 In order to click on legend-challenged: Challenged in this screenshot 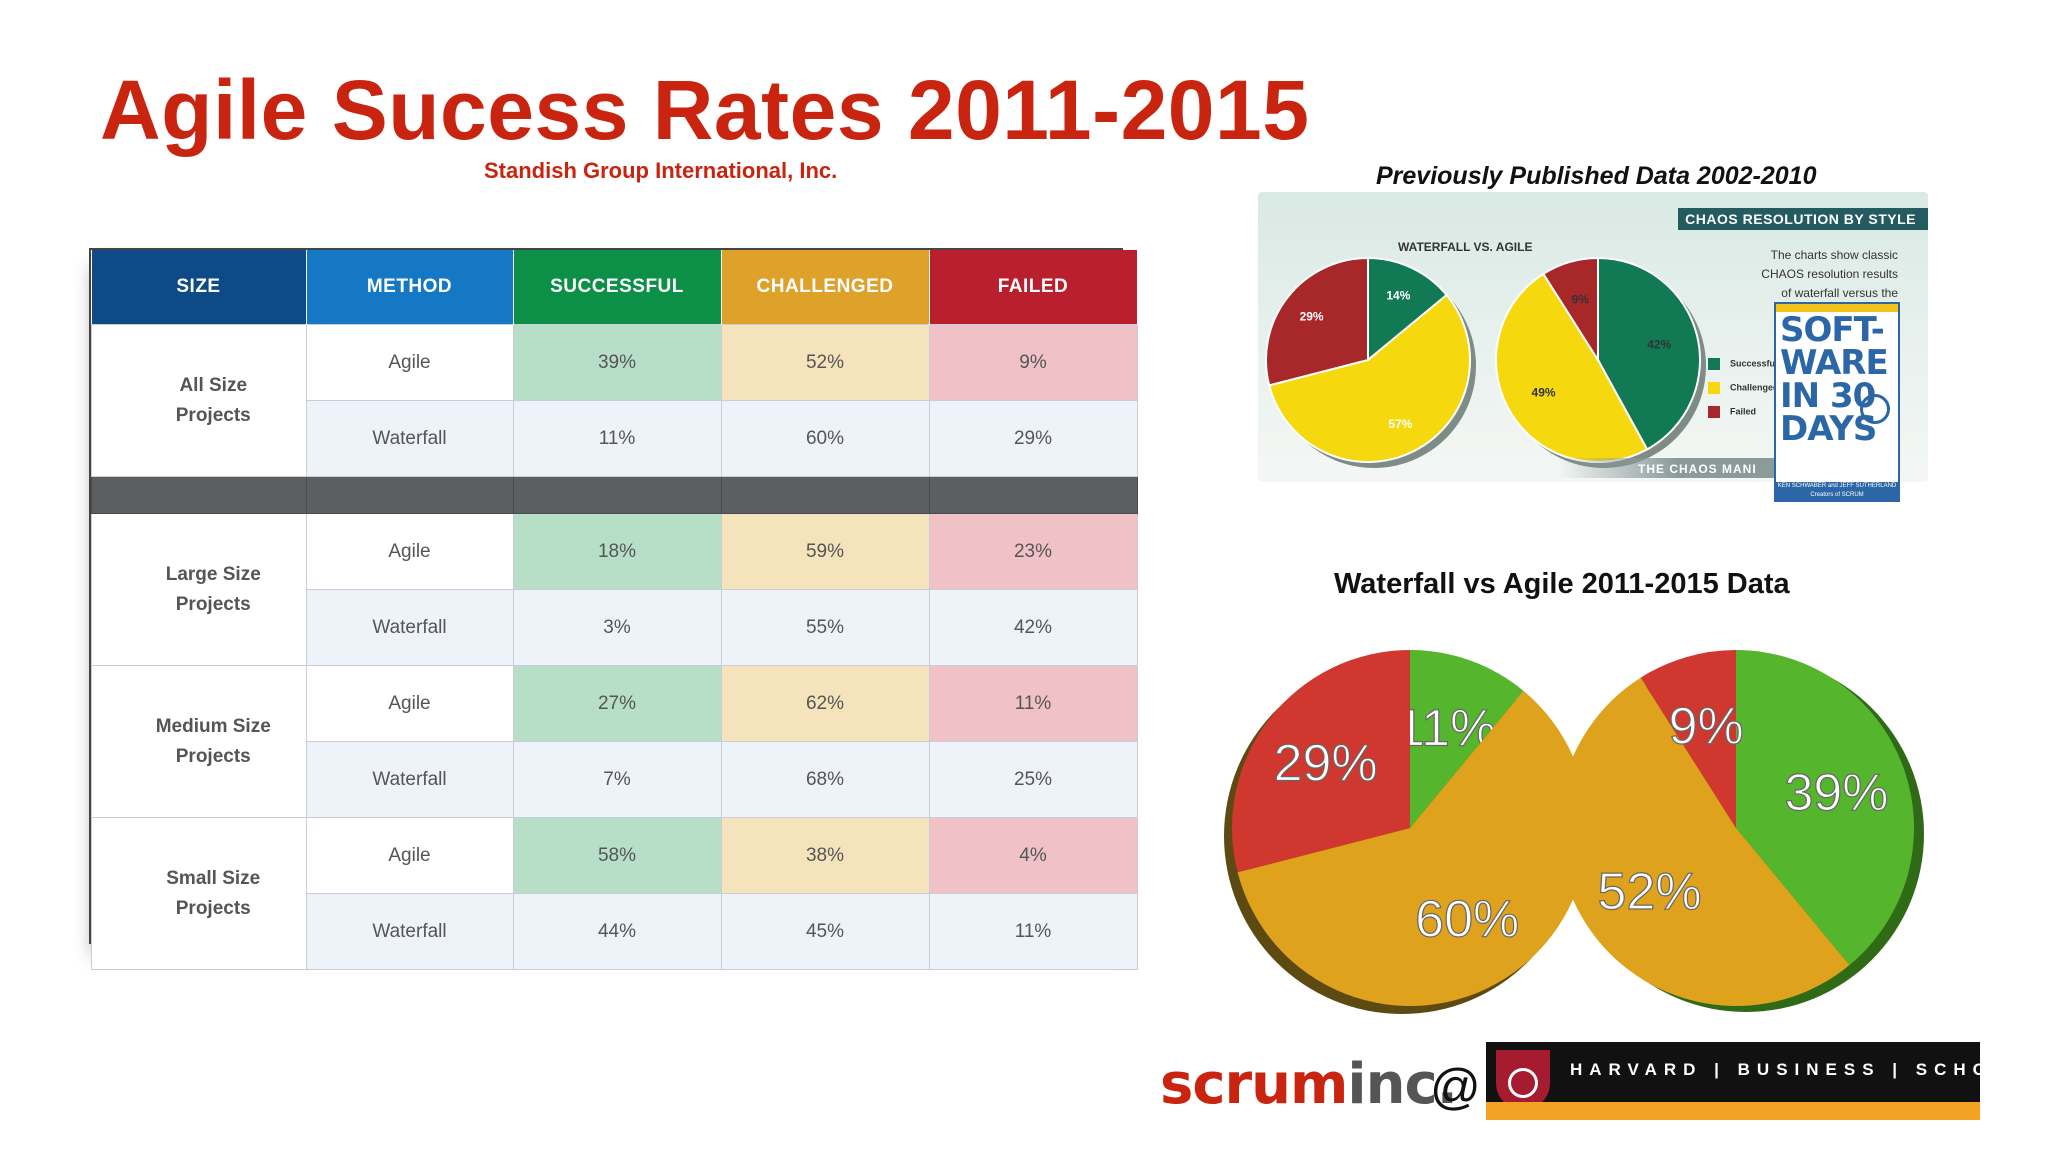, I will do `click(1743, 388)`.